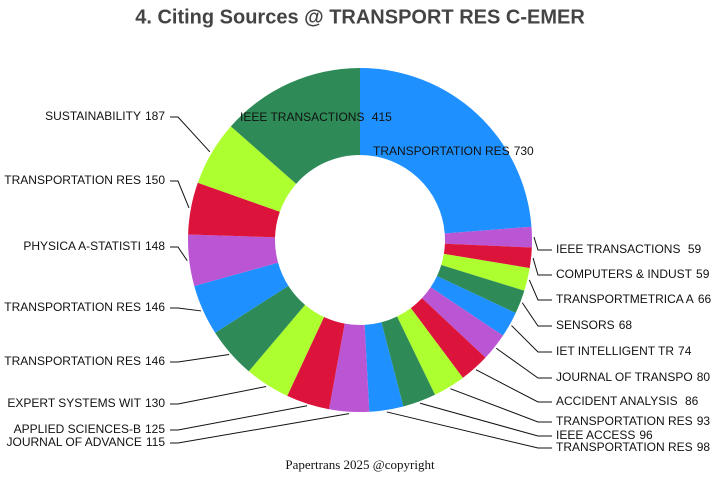 The image size is (720, 485). What do you see at coordinates (704, 447) in the screenshot?
I see `label-value: 98` at bounding box center [704, 447].